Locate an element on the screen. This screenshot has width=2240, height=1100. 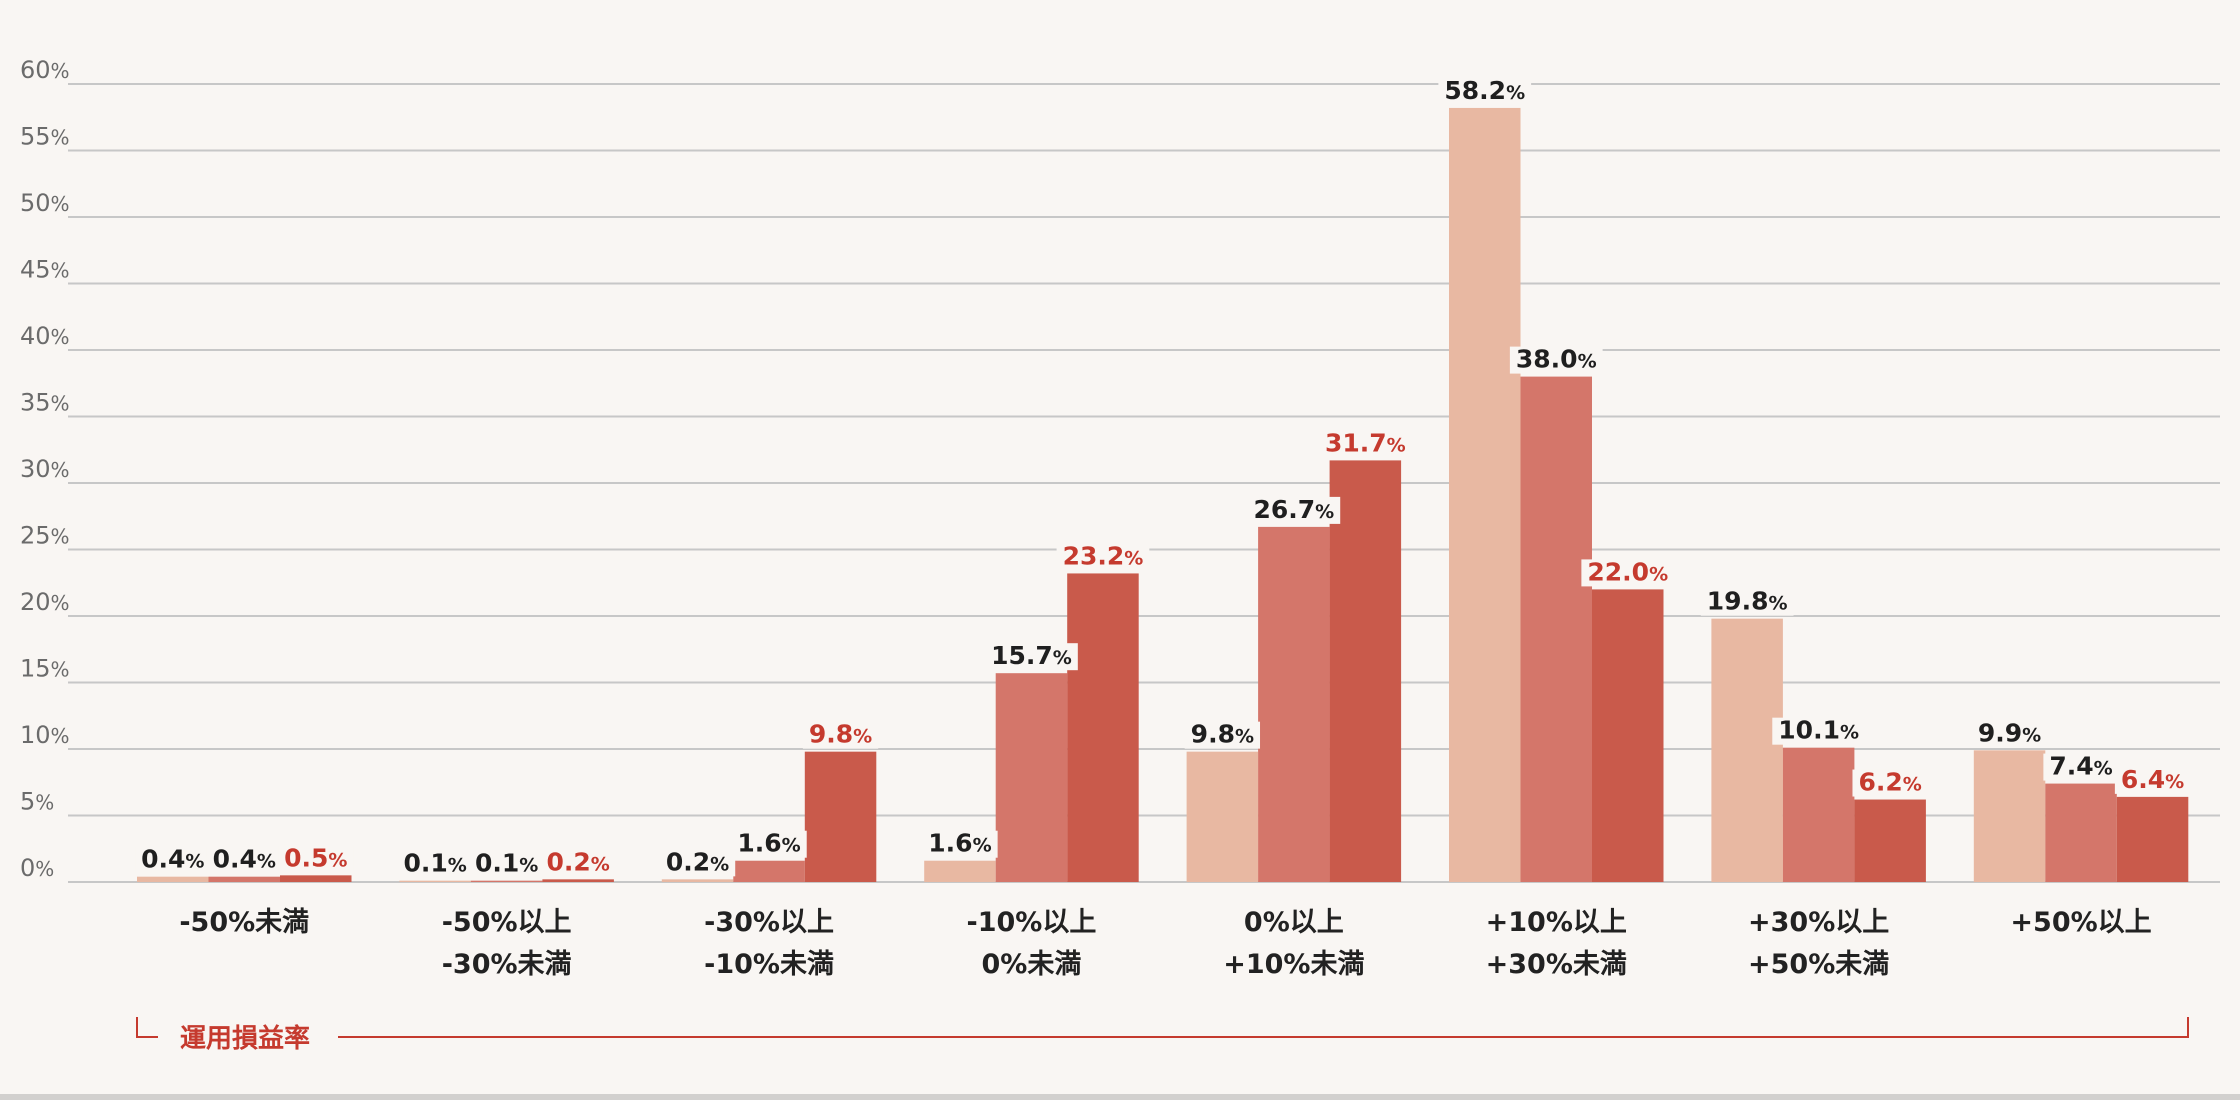
y-tick-label: 35% is located at coordinates (45, 403).